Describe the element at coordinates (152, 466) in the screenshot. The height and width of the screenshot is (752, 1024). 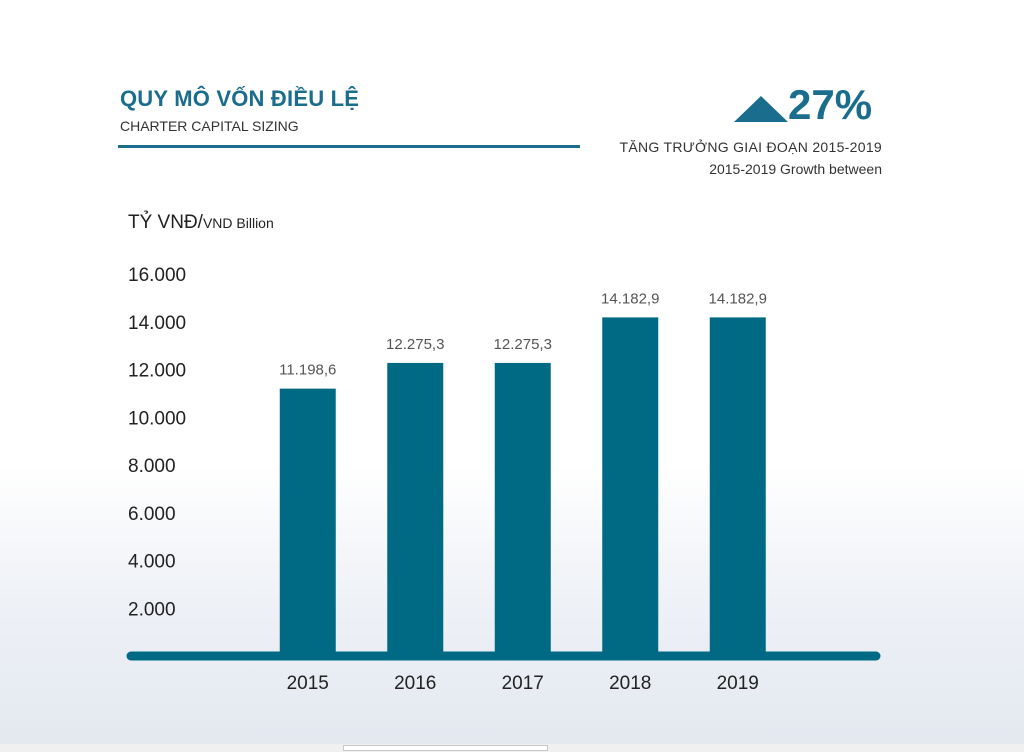
I see `y-tick-label: 8.000` at that location.